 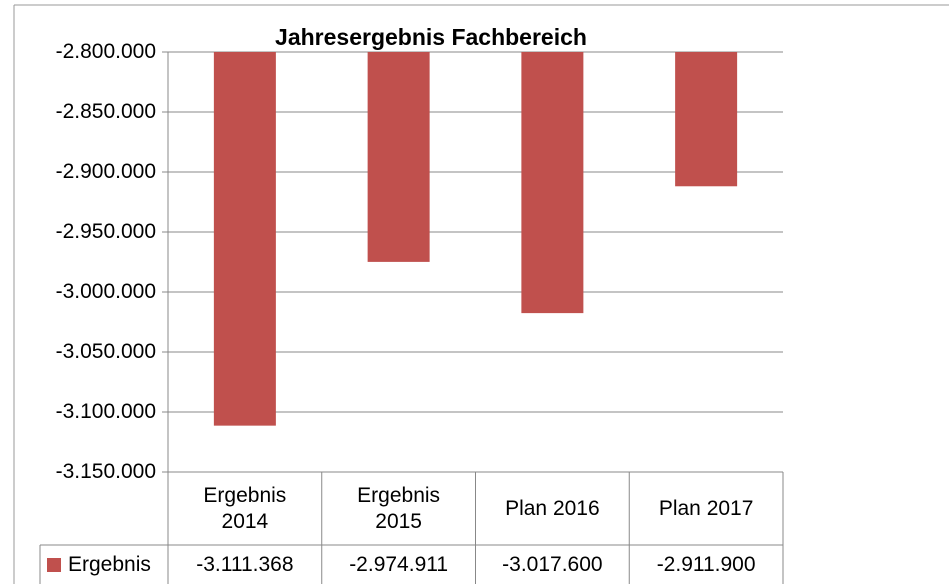 I want to click on table-value: -2.974.911, so click(x=399, y=564).